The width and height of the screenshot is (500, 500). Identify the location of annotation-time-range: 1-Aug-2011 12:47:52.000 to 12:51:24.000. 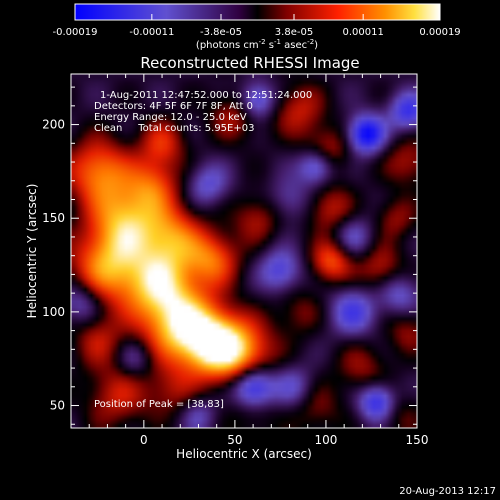
(206, 95).